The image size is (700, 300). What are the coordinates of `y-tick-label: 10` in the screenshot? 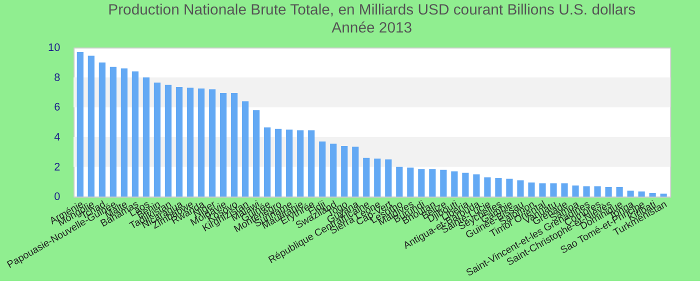 It's located at (54, 48).